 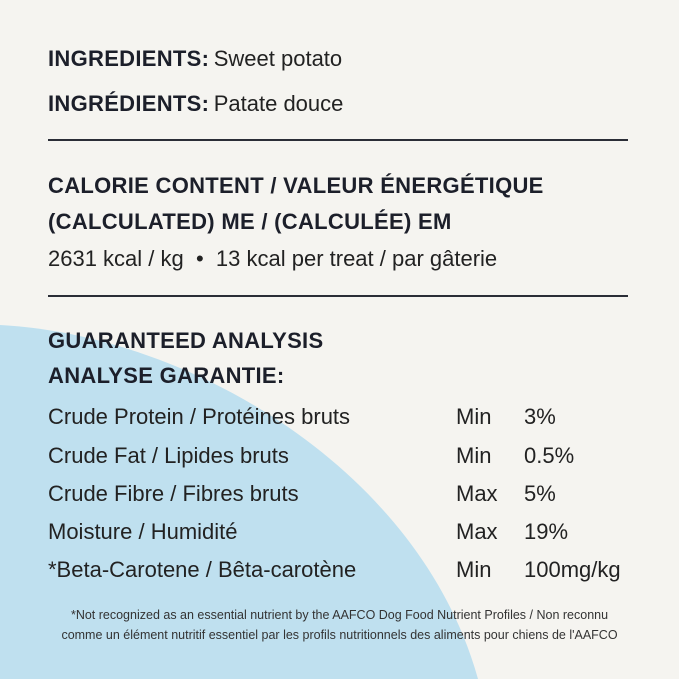 I want to click on ingredients-en: INGREDIENTS: Sweet potato, so click(x=195, y=59).